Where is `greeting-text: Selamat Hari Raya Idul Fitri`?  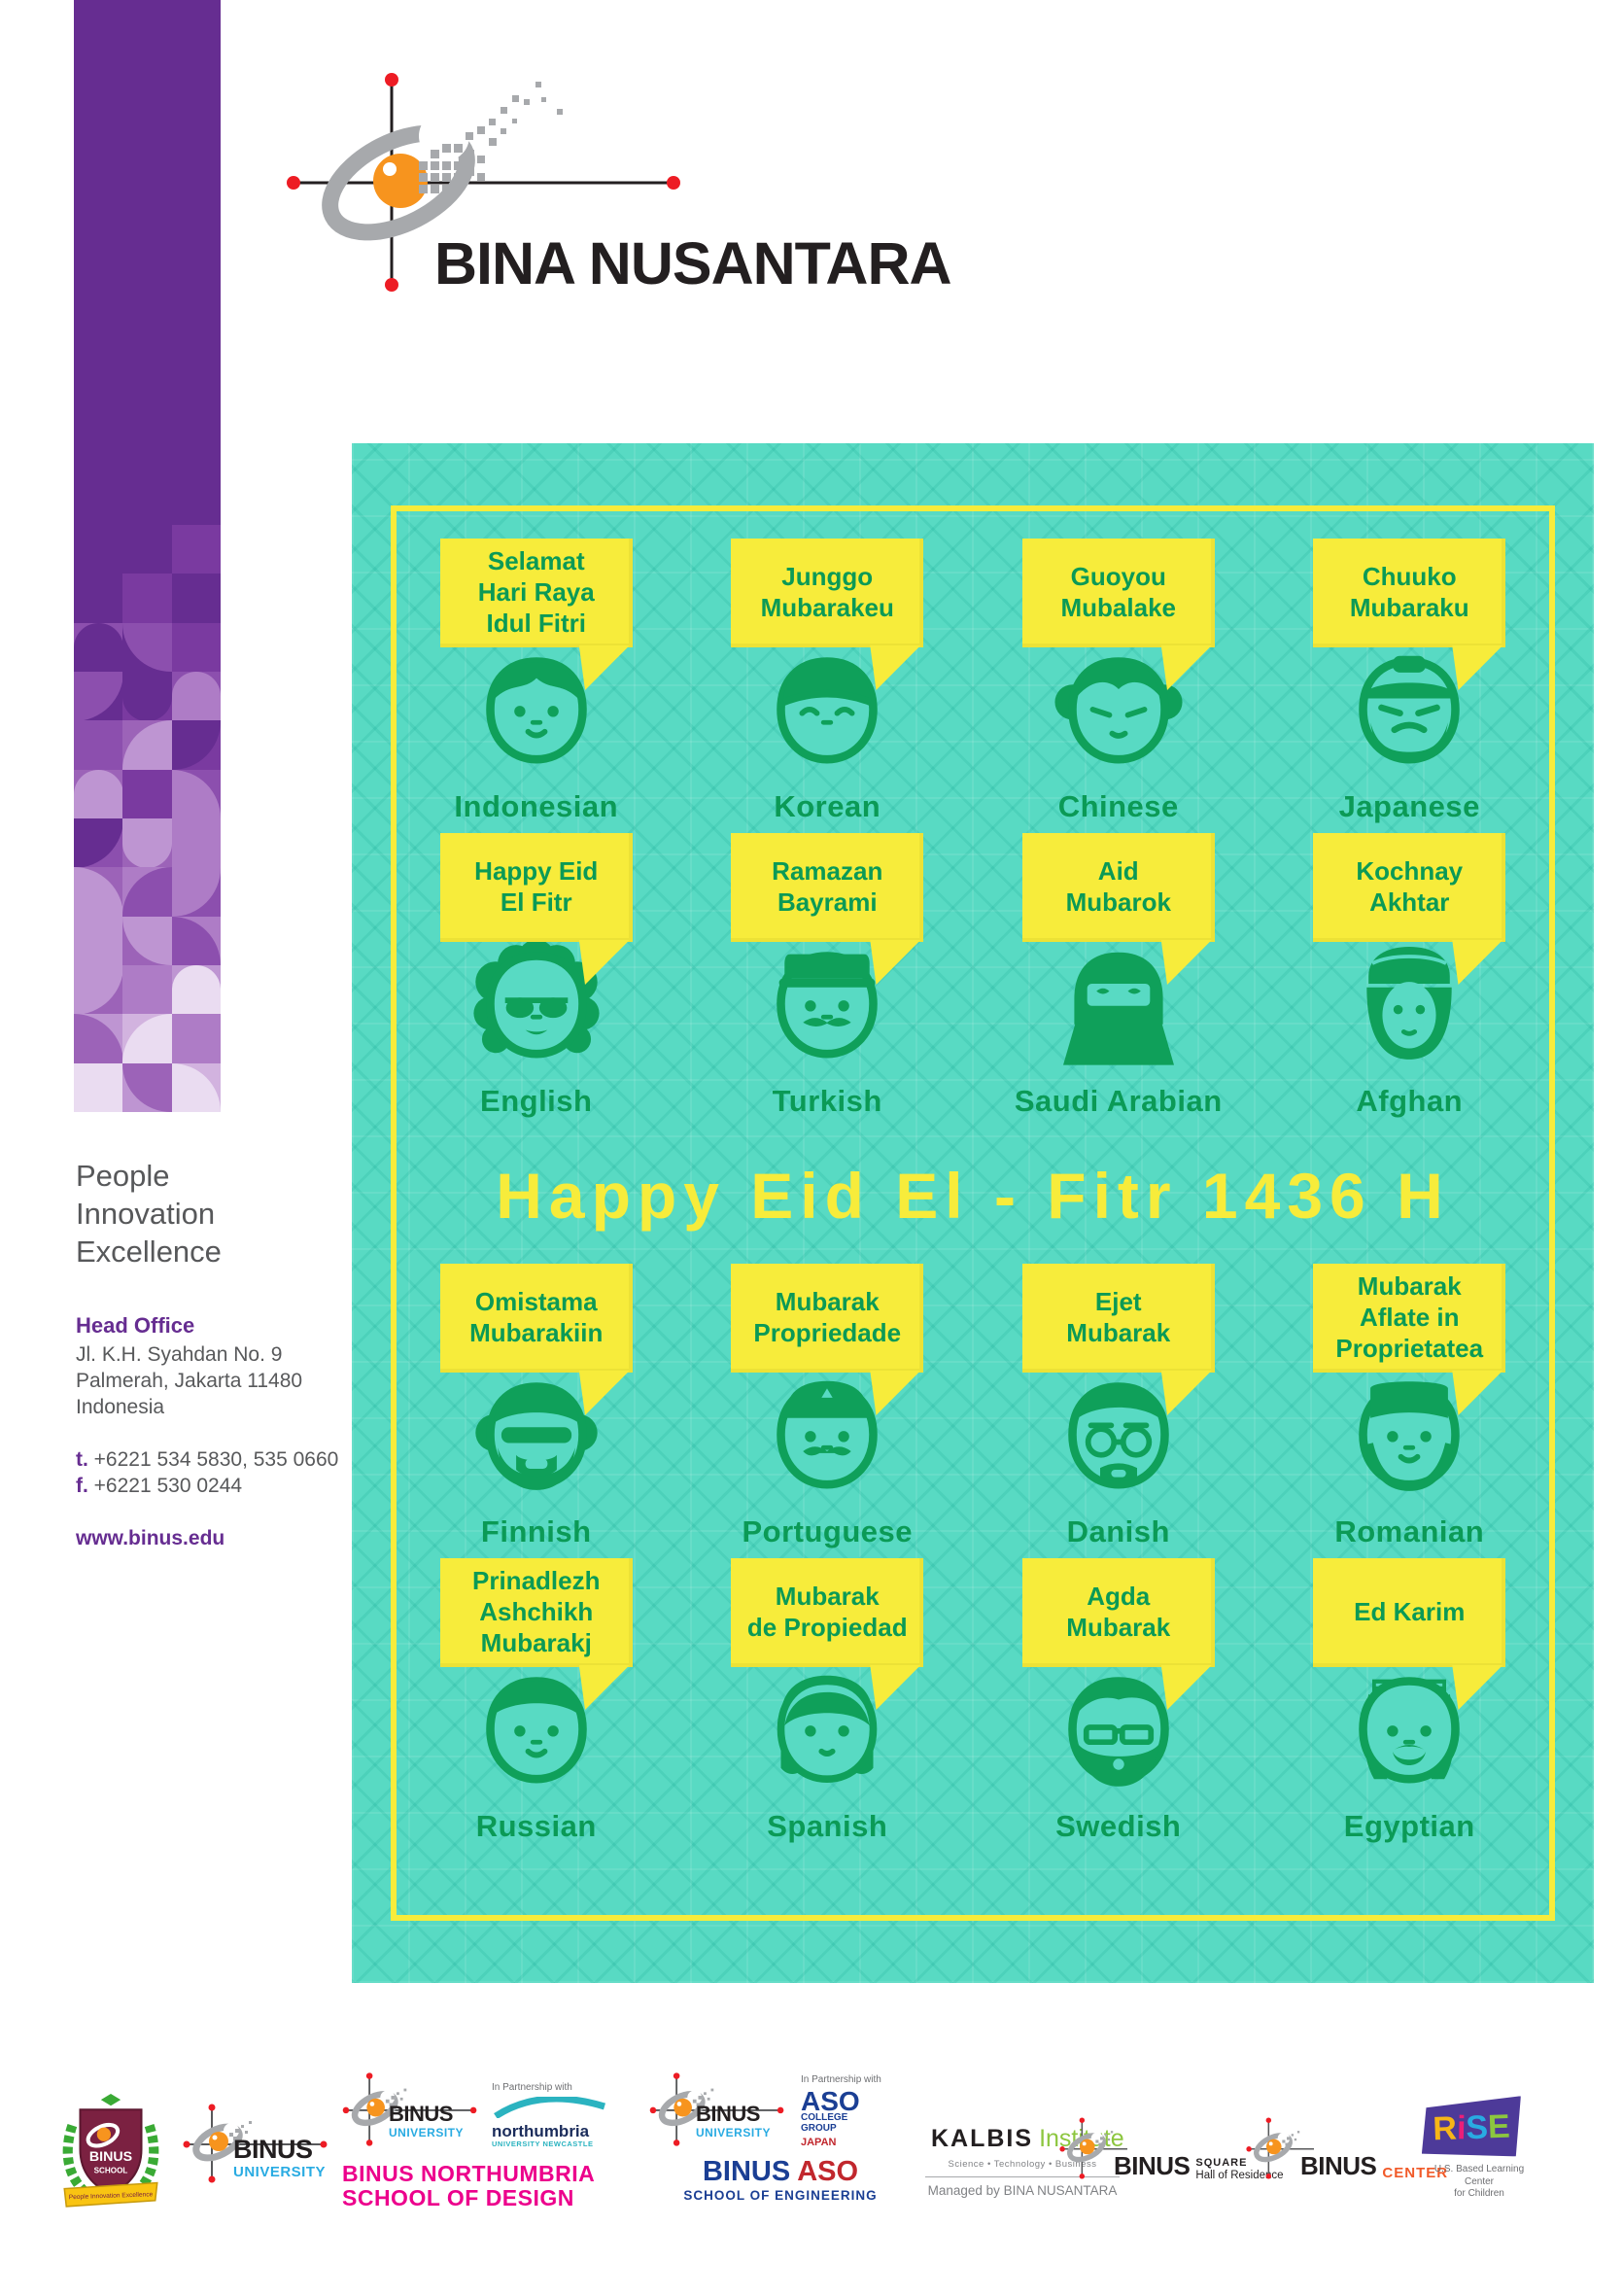 greeting-text: Selamat Hari Raya Idul Fitri is located at coordinates (536, 592).